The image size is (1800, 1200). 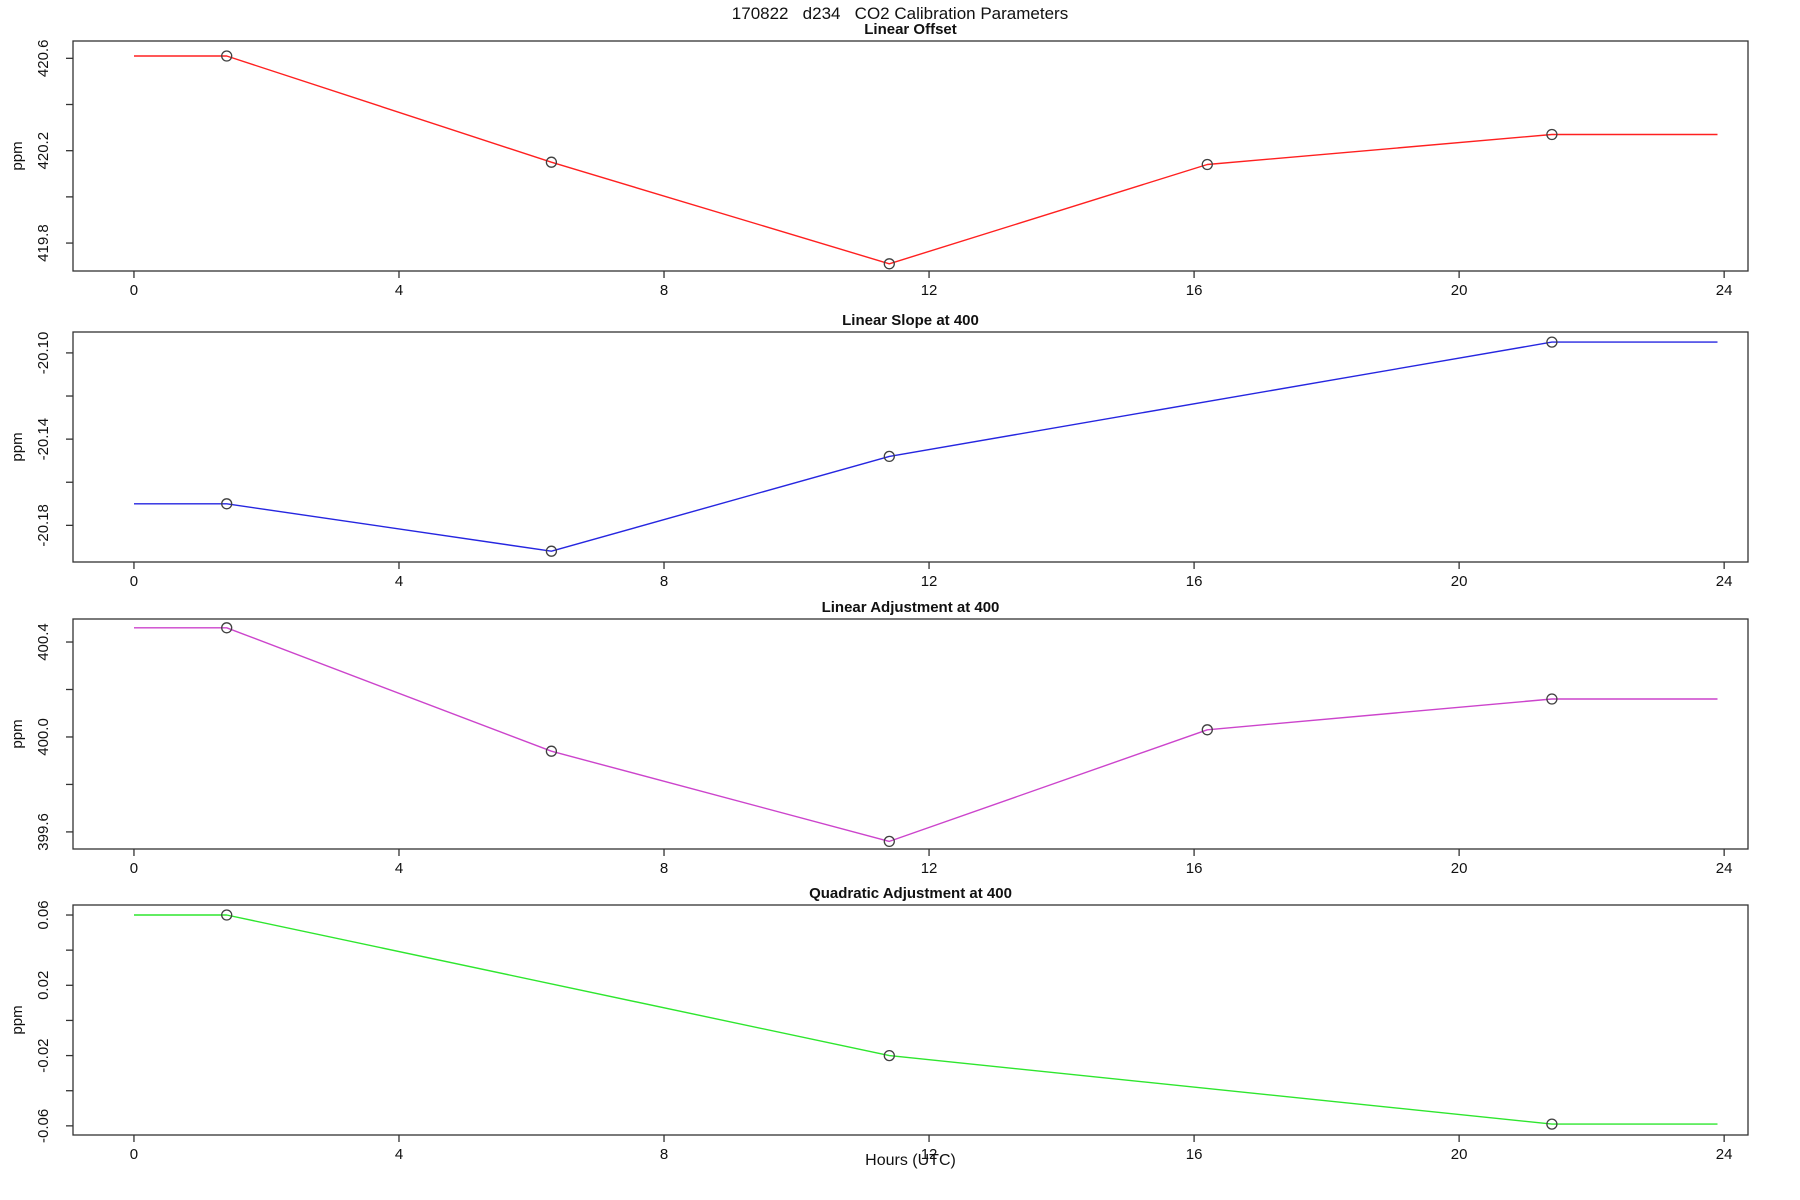 I want to click on y-tick-label: 0.06, so click(x=43, y=914).